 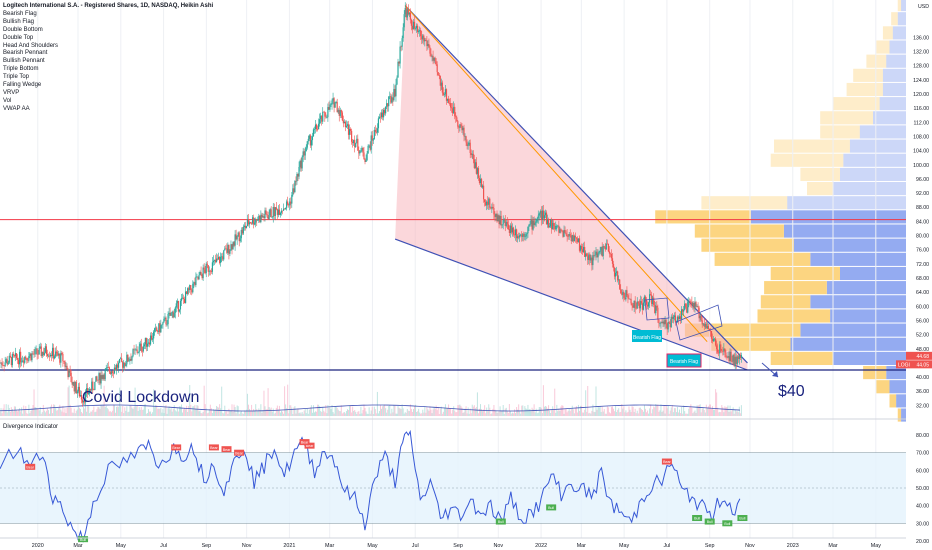 What do you see at coordinates (499, 546) in the screenshot?
I see `time-tick: Nov` at bounding box center [499, 546].